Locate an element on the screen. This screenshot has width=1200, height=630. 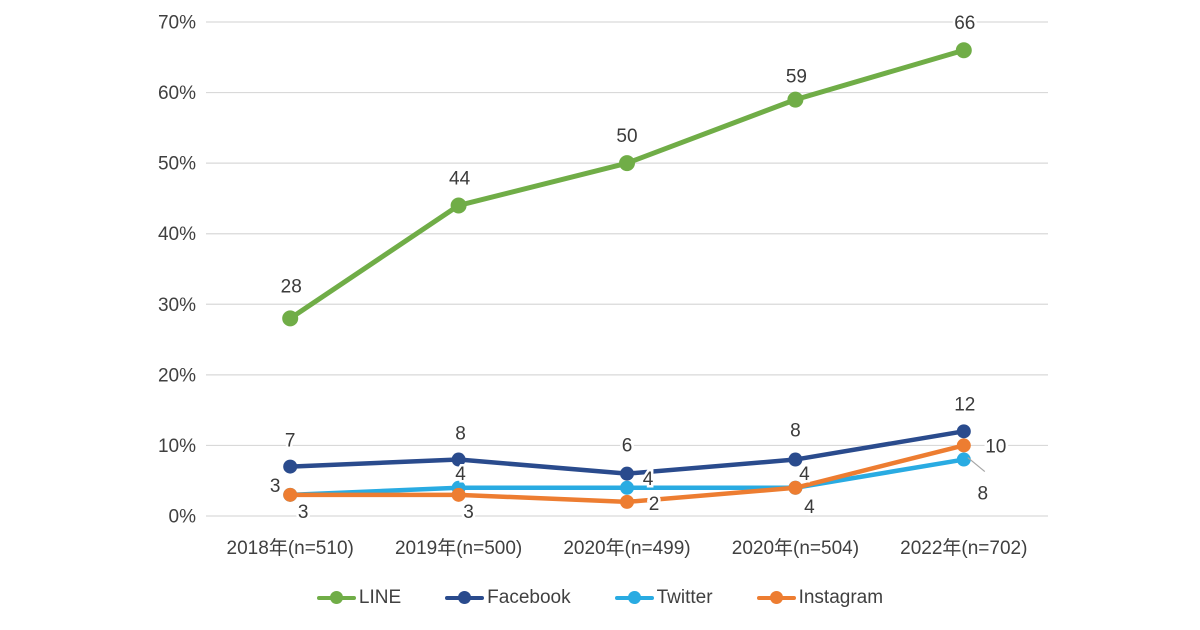
legend-label: LINE is located at coordinates (380, 597).